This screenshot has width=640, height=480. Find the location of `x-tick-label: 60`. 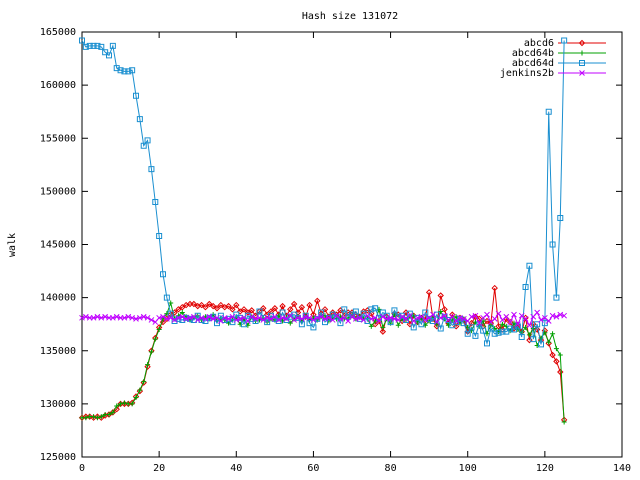

x-tick-label: 60 is located at coordinates (313, 468).